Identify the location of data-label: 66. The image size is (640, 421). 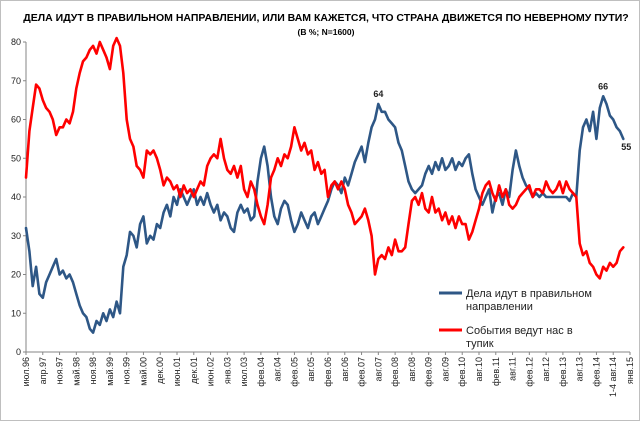
(603, 86).